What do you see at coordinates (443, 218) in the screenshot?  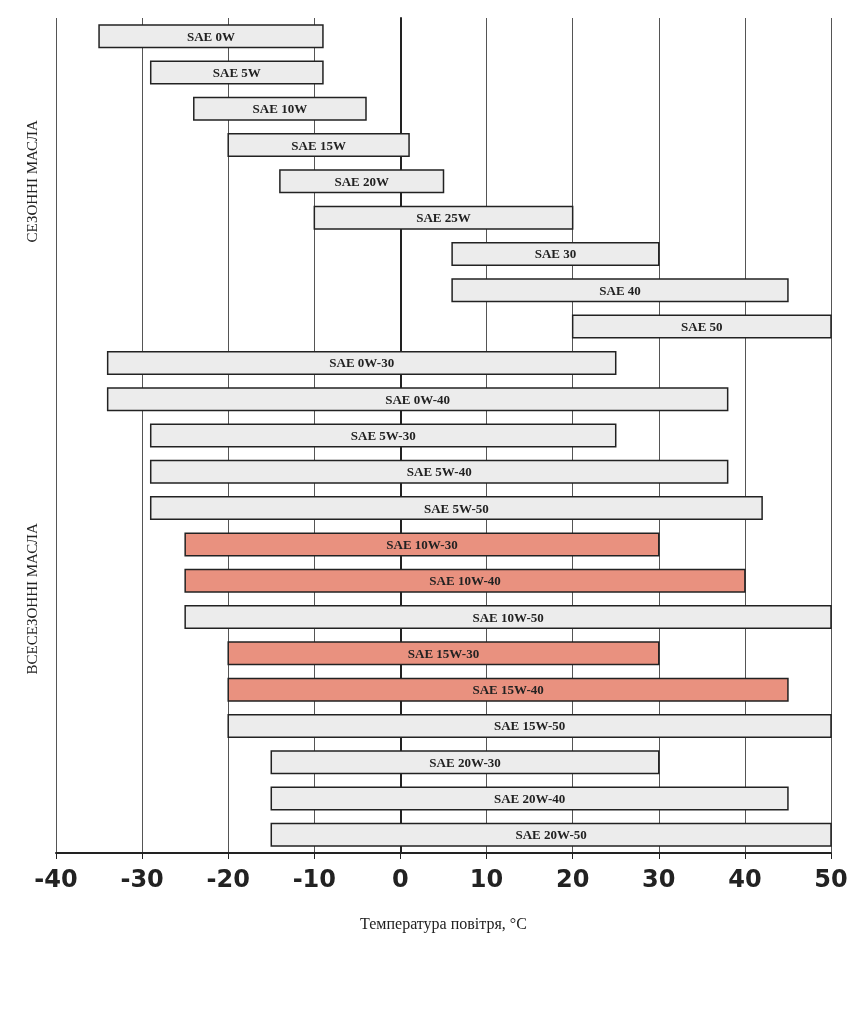 I see `y-tick-label: SAE 25W` at bounding box center [443, 218].